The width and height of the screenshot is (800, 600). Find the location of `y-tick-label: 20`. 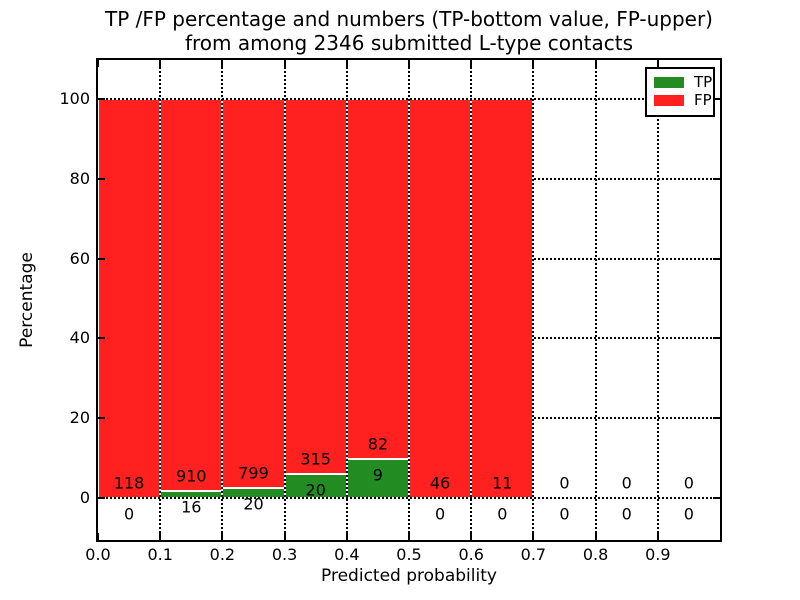

y-tick-label: 20 is located at coordinates (79, 418).